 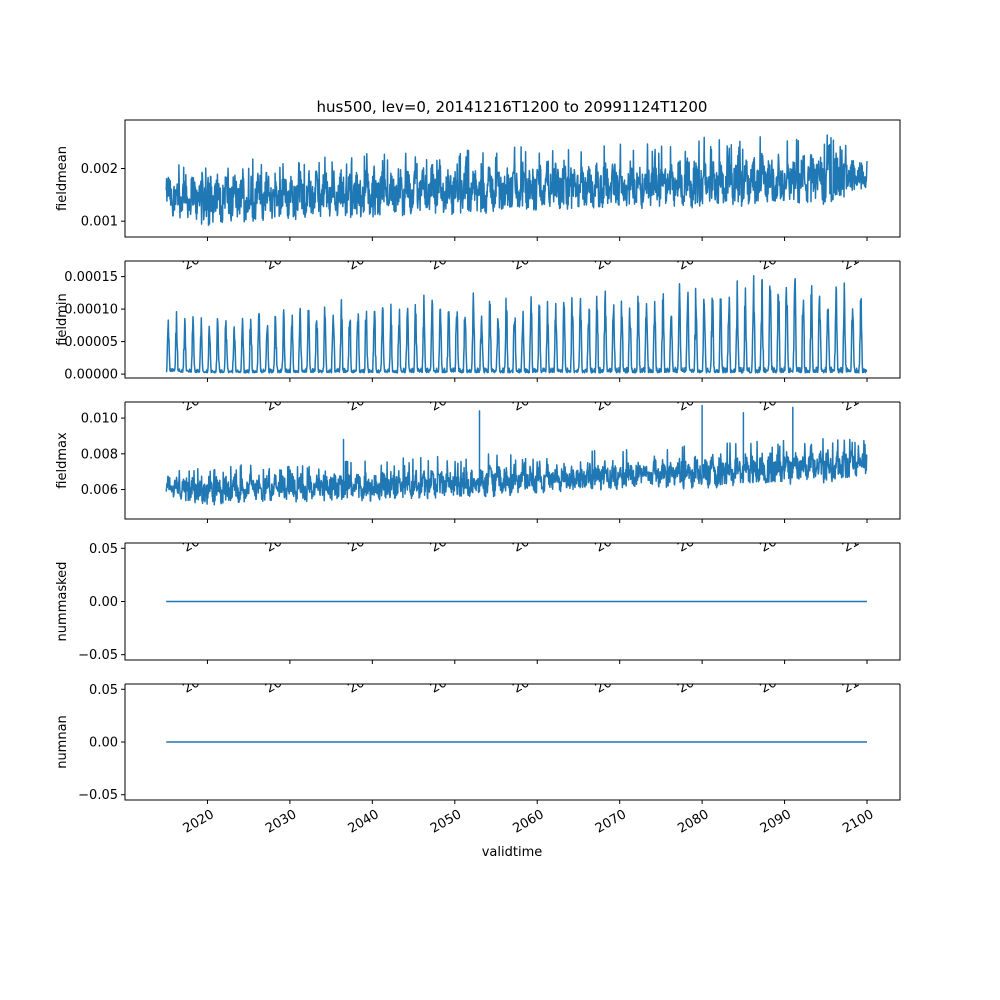 What do you see at coordinates (62, 460) in the screenshot?
I see `y-axis-label: fieldmax` at bounding box center [62, 460].